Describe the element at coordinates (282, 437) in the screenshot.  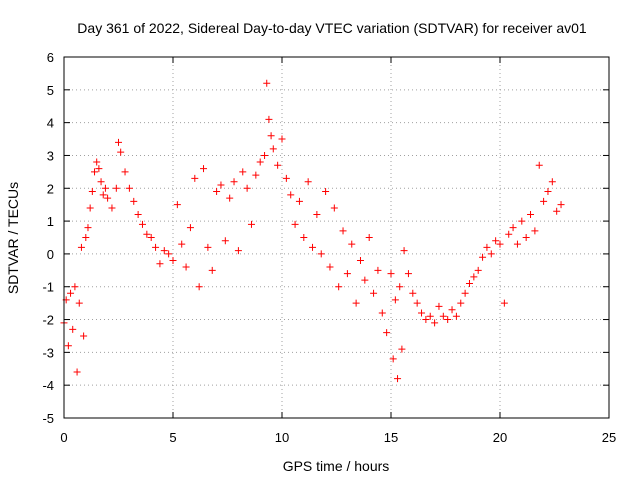
I see `x-tick-label: 10` at that location.